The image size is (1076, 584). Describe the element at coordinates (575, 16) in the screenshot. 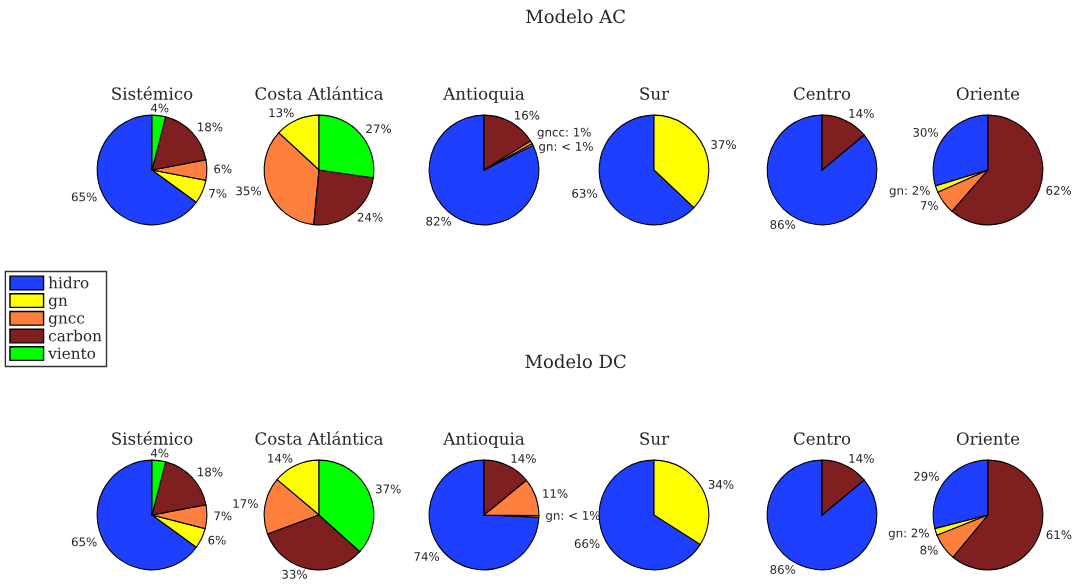

I see `text: Modelo AC` at that location.